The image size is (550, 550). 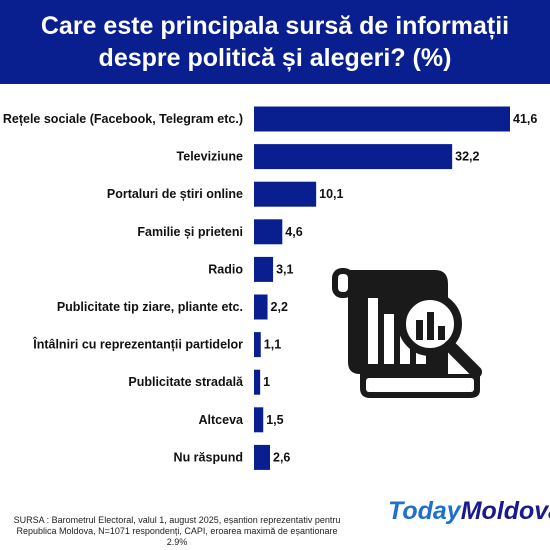 What do you see at coordinates (274, 420) in the screenshot?
I see `value-label: 1,5` at bounding box center [274, 420].